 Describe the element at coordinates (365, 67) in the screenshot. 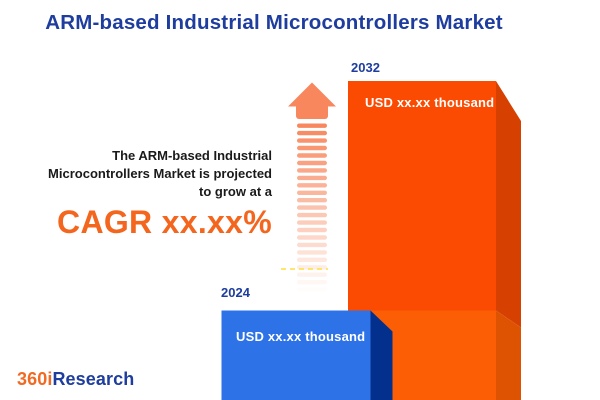

I see `bar-2032-year-label: 2032` at that location.